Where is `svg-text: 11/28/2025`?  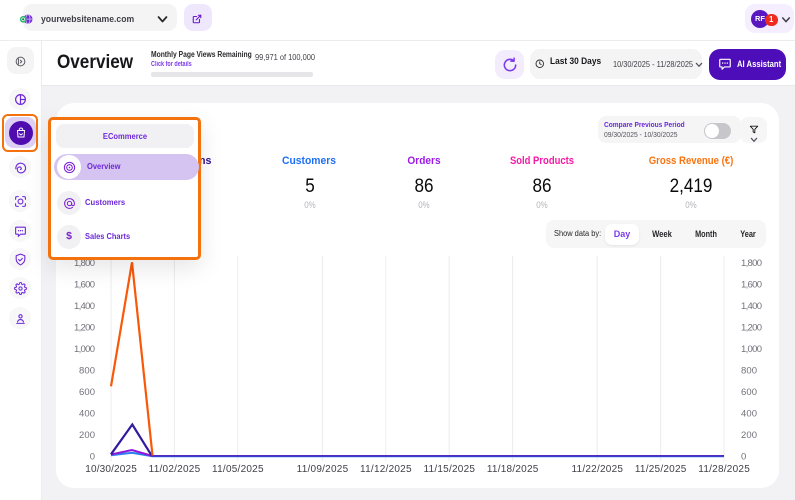 svg-text: 11/28/2025 is located at coordinates (724, 469).